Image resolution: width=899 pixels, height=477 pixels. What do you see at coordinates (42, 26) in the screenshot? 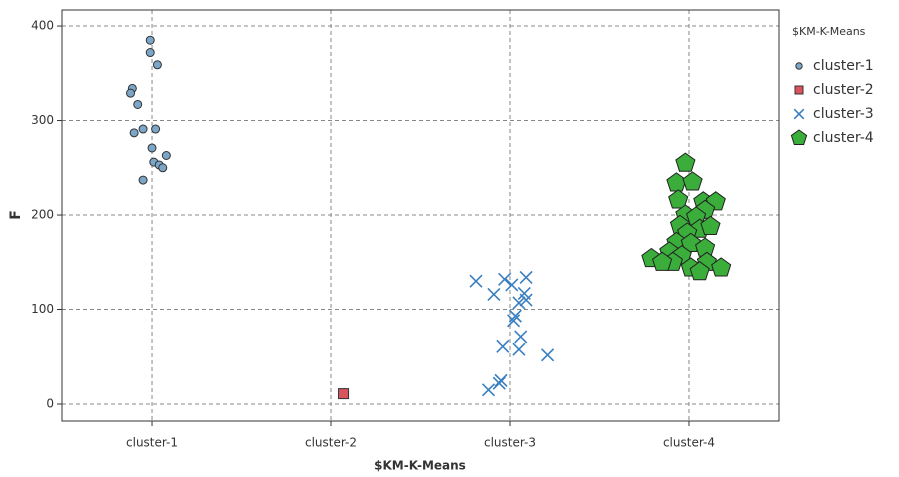
I see `y-tick-label: 400` at bounding box center [42, 26].